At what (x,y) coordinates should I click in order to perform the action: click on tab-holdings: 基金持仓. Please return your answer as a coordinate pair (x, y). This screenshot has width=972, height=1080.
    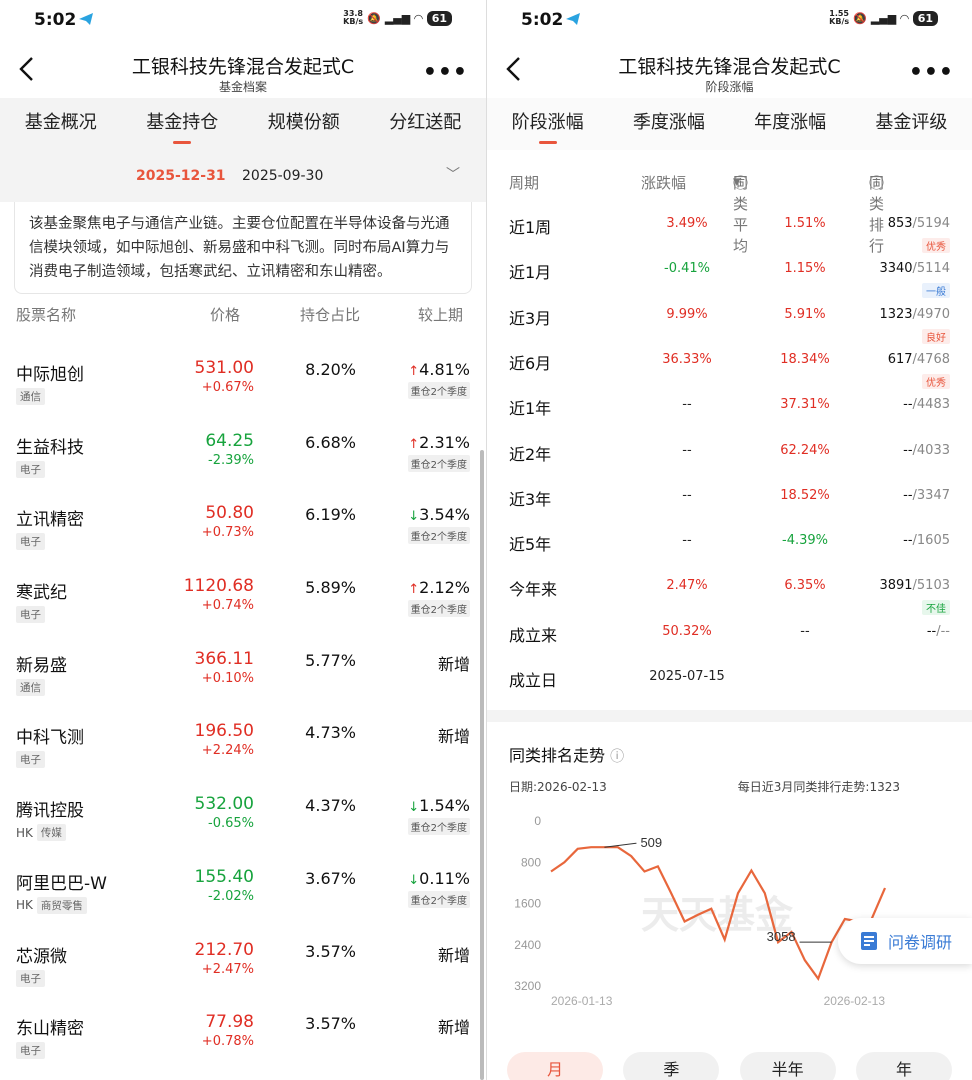
    Looking at the image, I should click on (182, 126).